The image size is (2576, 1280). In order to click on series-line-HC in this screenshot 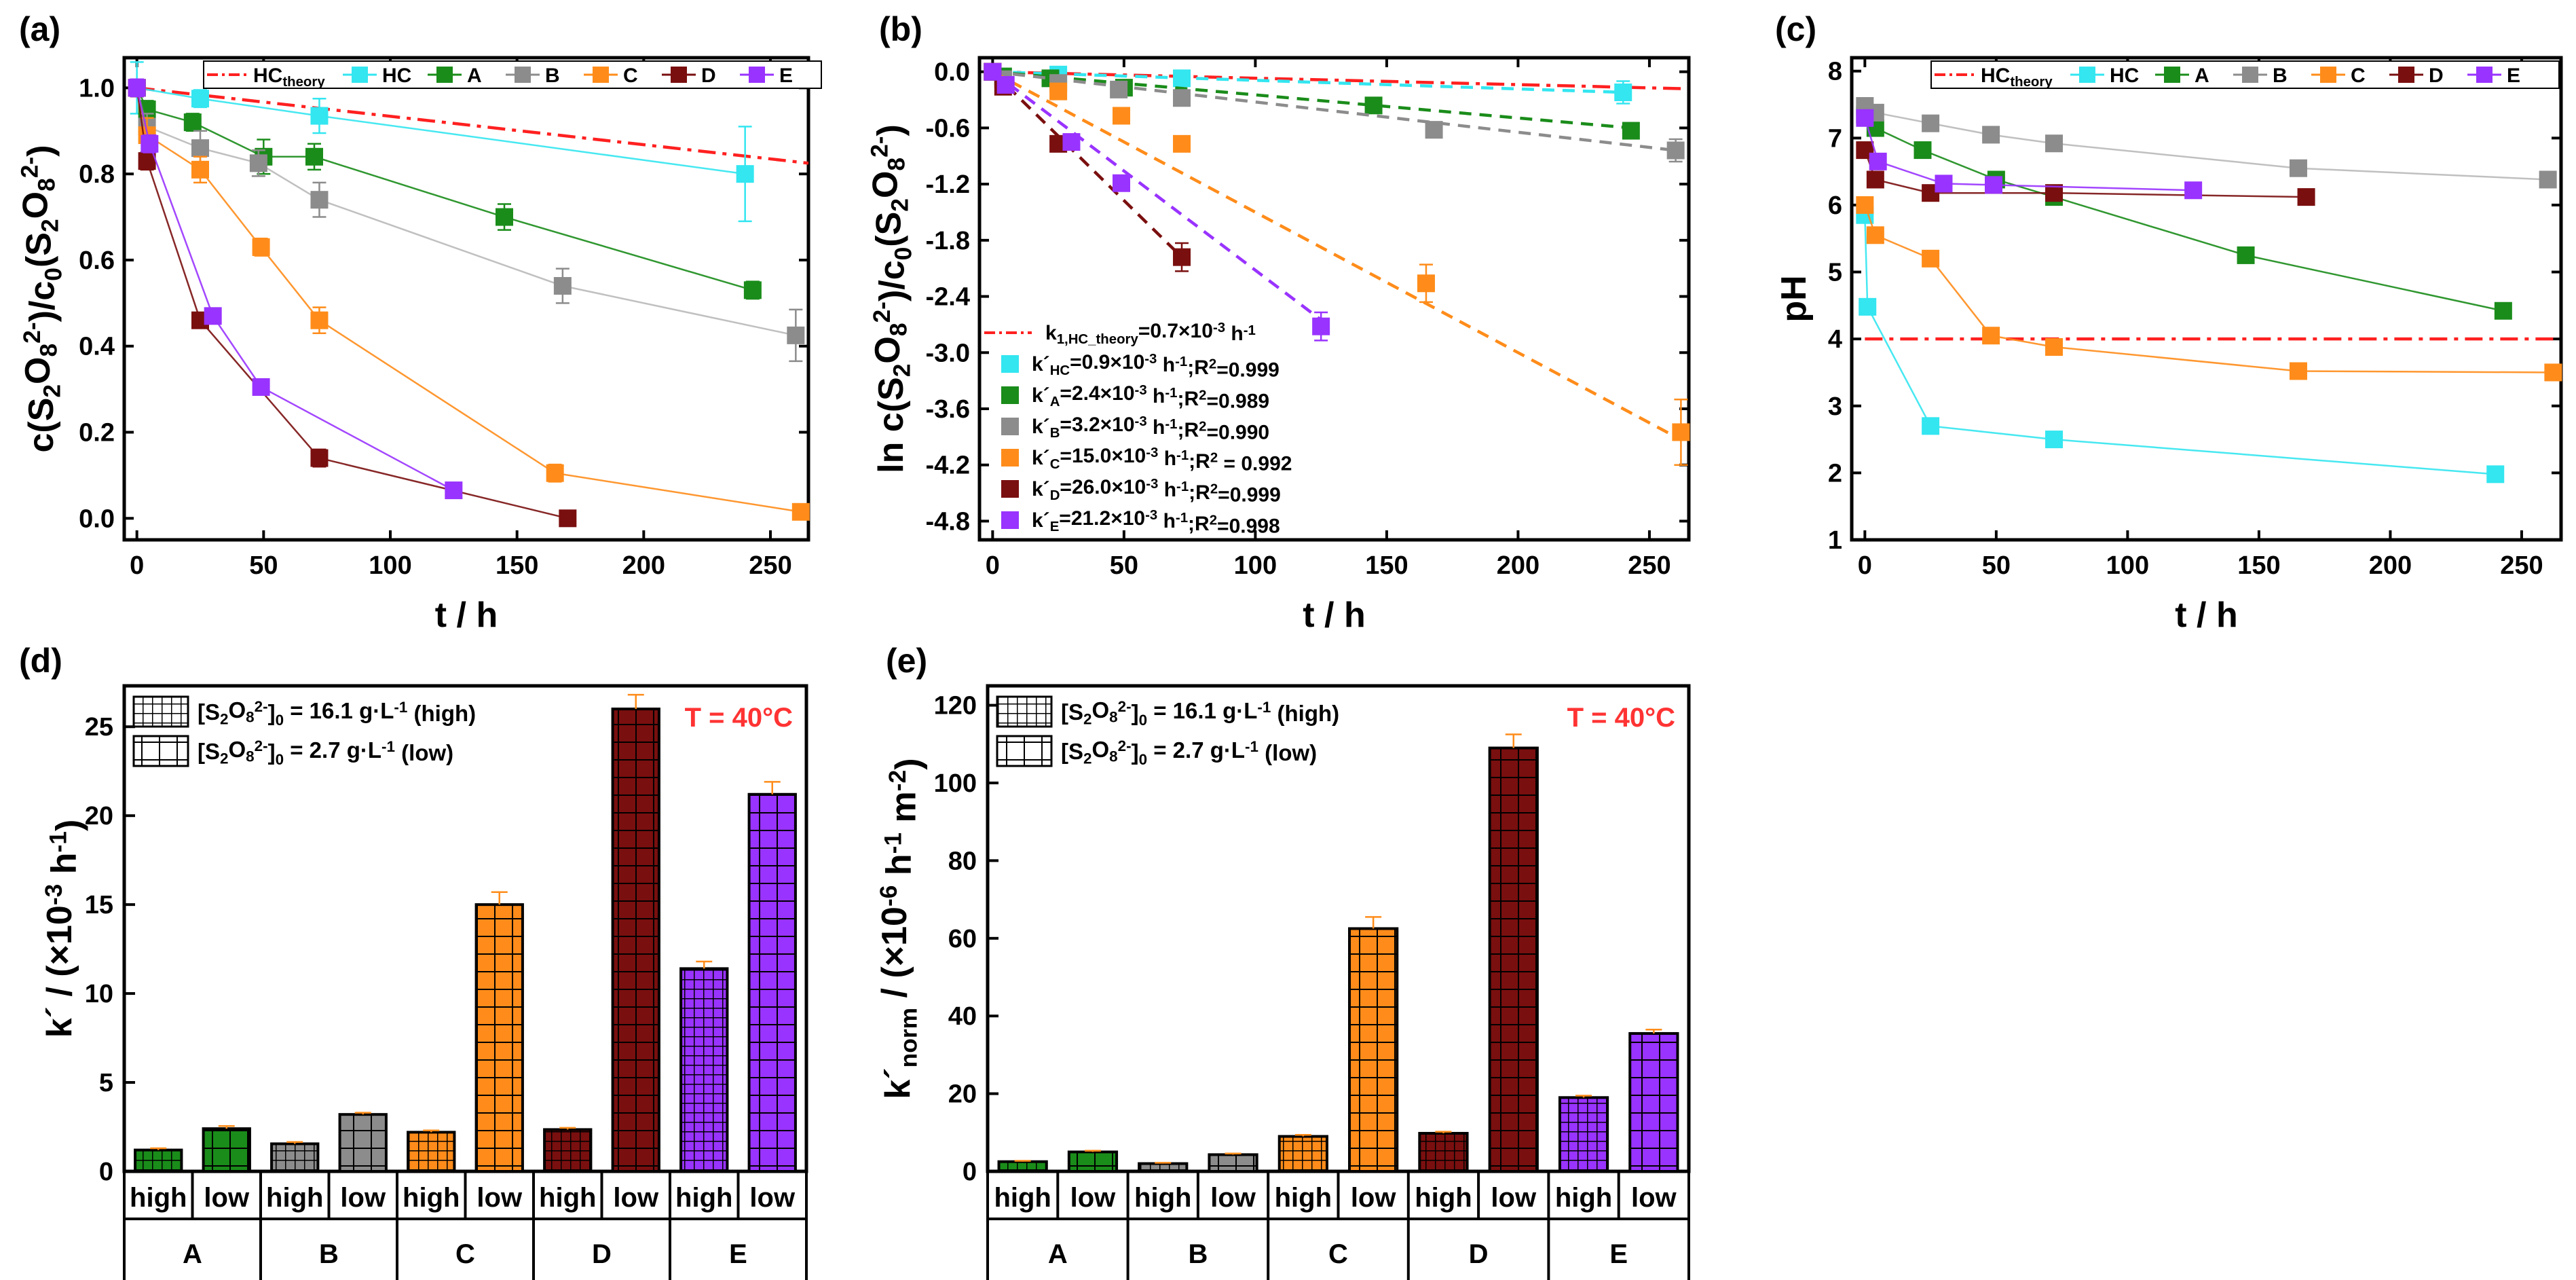, I will do `click(441, 131)`.